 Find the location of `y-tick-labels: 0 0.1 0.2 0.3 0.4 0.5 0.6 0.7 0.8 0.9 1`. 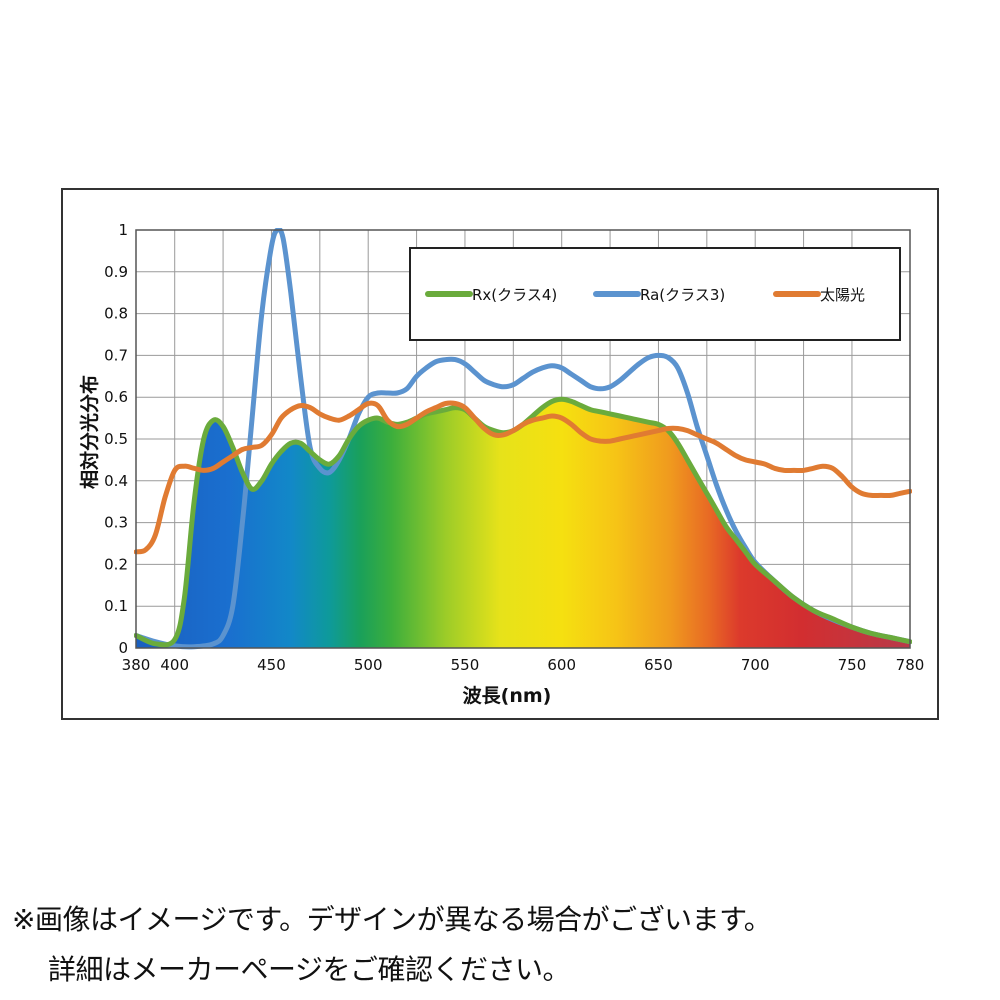

y-tick-labels: 0 0.1 0.2 0.3 0.4 0.5 0.6 0.7 0.8 0.9 1 is located at coordinates (116, 439).